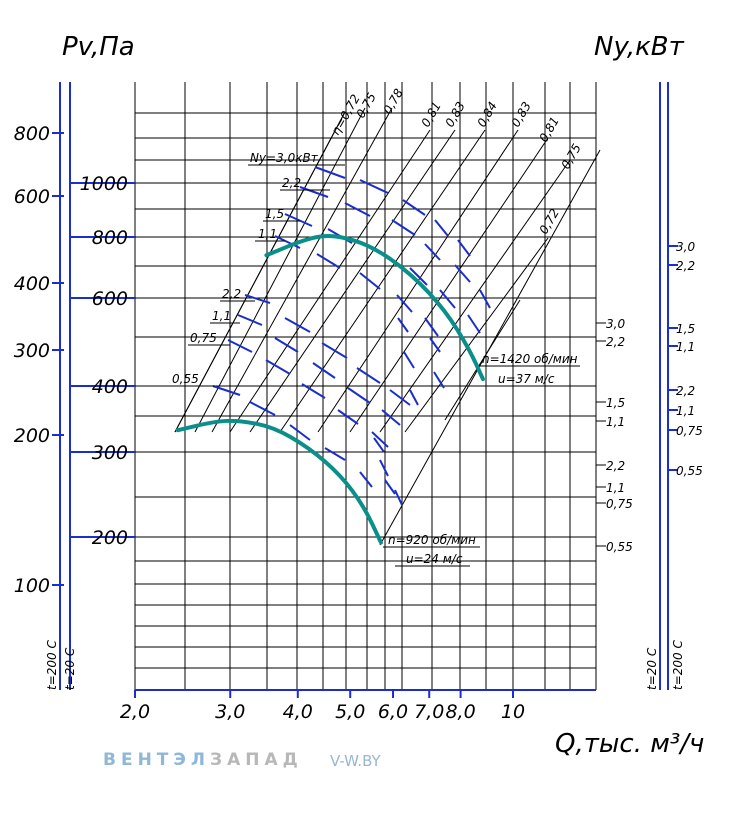  What do you see at coordinates (639, 47) in the screenshot?
I see `y-axis-title-right: Ny,кВт` at bounding box center [639, 47].